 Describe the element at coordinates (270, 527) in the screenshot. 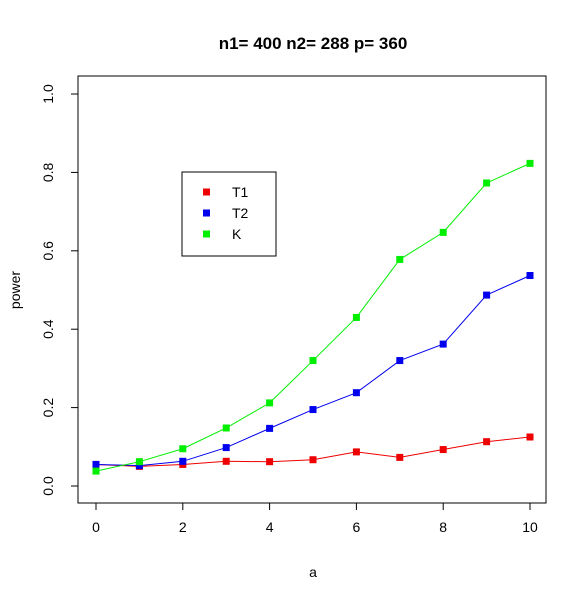

I see `x-tick-label: 4` at that location.